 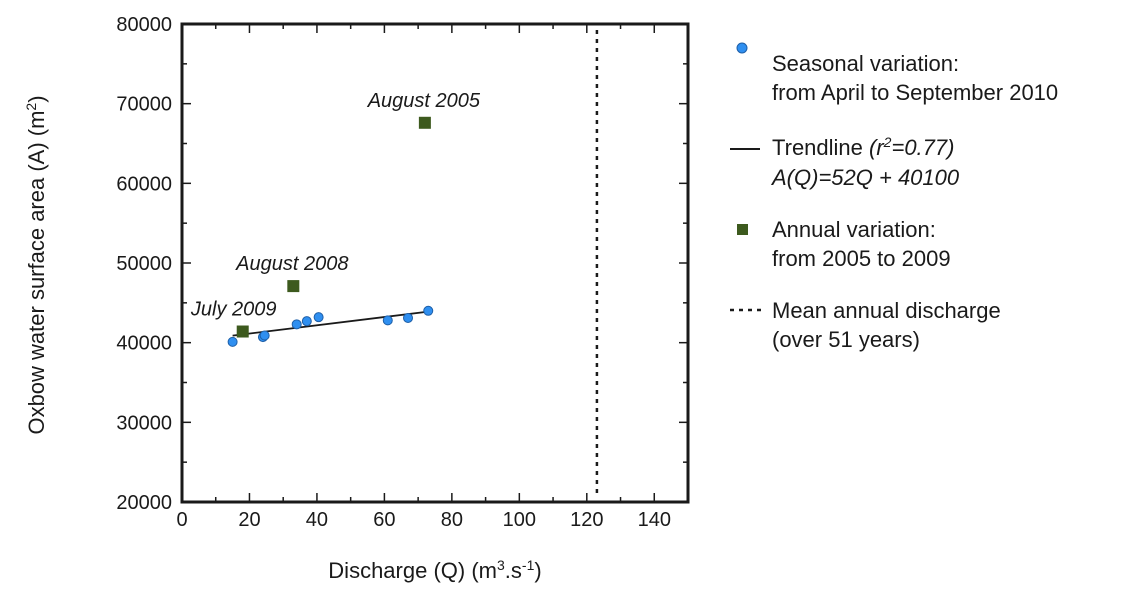 I want to click on y-tick-label: 80000, so click(x=144, y=25).